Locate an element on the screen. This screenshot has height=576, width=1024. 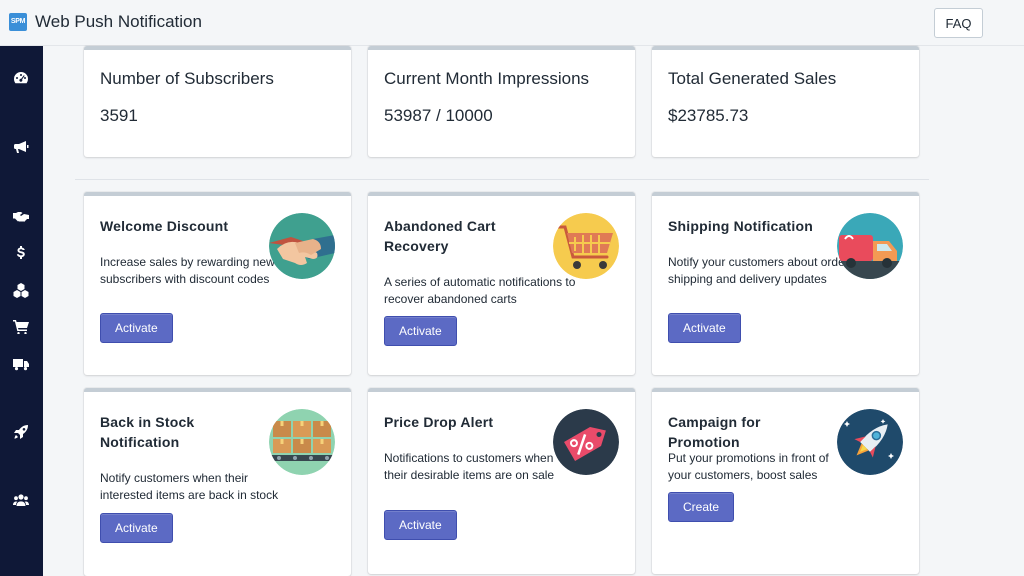
stat-card-sales: Total Generated Sales $23785.73 is located at coordinates (785, 101).